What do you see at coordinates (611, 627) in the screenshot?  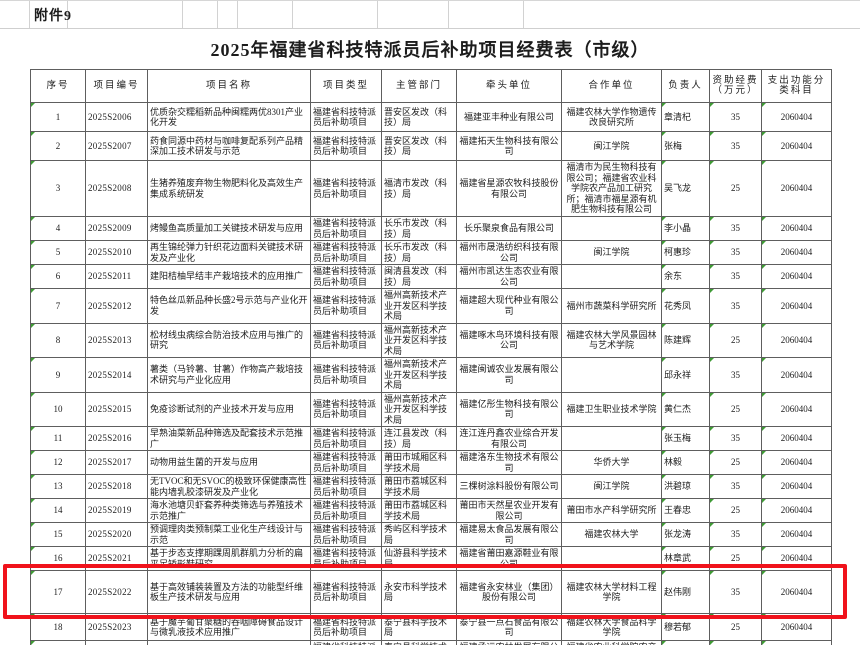 I see `cell-cooperation-unit: 福建农林大学食品科学学院` at bounding box center [611, 627].